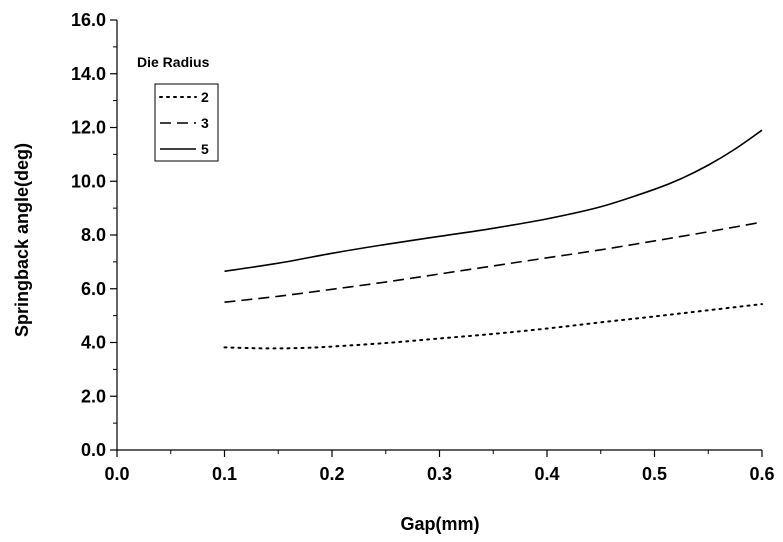  I want to click on legend-label-3: 3, so click(205, 123).